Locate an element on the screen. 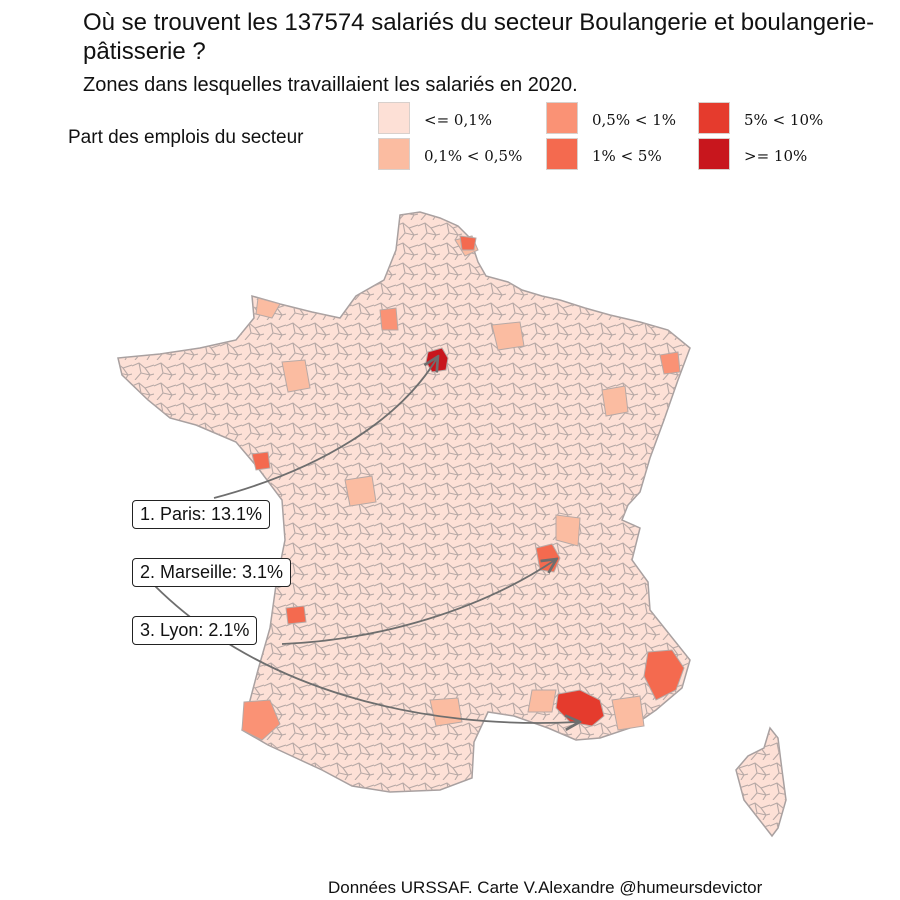 The width and height of the screenshot is (900, 900). legend-label-3: 0,5% < 1% is located at coordinates (634, 120).